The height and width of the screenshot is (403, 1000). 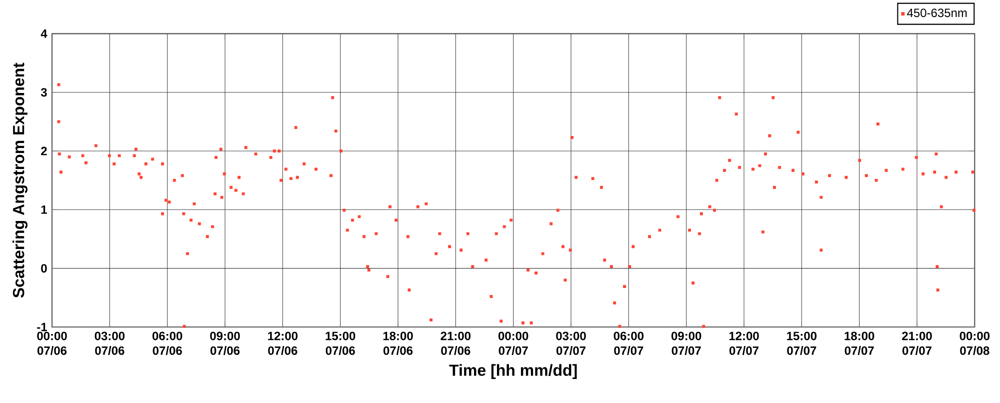 What do you see at coordinates (398, 343) in the screenshot?
I see `x-tick-label: 18:00 07/06` at bounding box center [398, 343].